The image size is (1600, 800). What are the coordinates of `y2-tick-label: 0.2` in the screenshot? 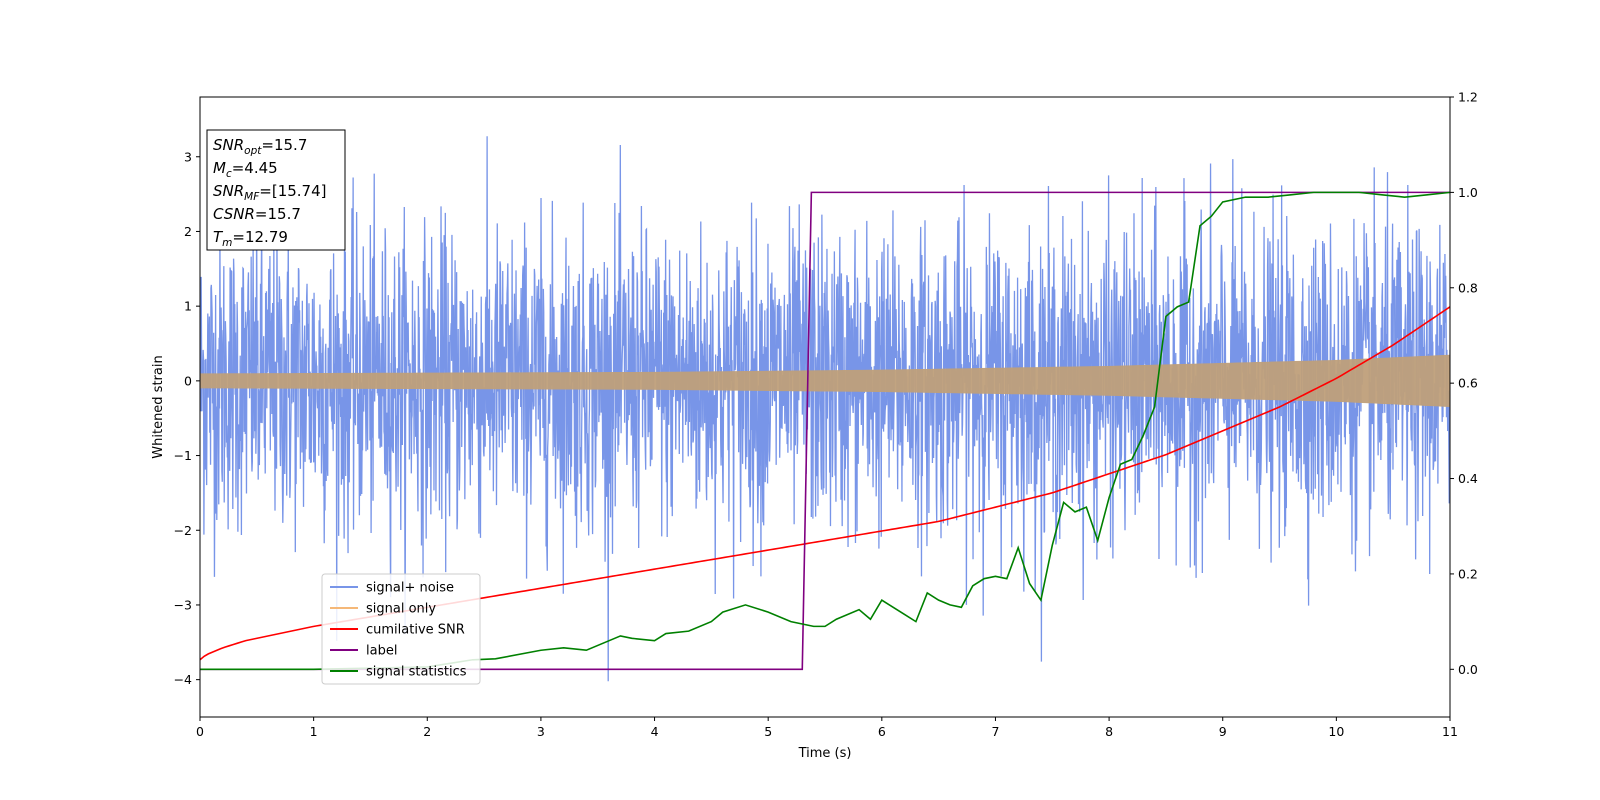 It's located at (1468, 573).